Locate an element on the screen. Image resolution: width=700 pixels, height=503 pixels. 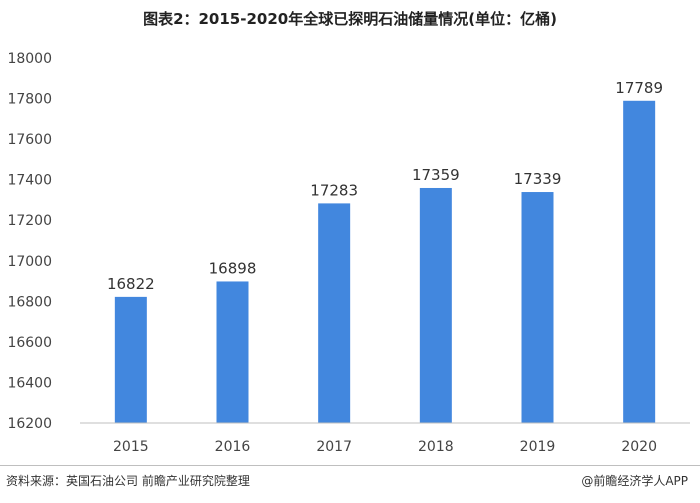
y-tick-label: 17200 is located at coordinates (29, 221).